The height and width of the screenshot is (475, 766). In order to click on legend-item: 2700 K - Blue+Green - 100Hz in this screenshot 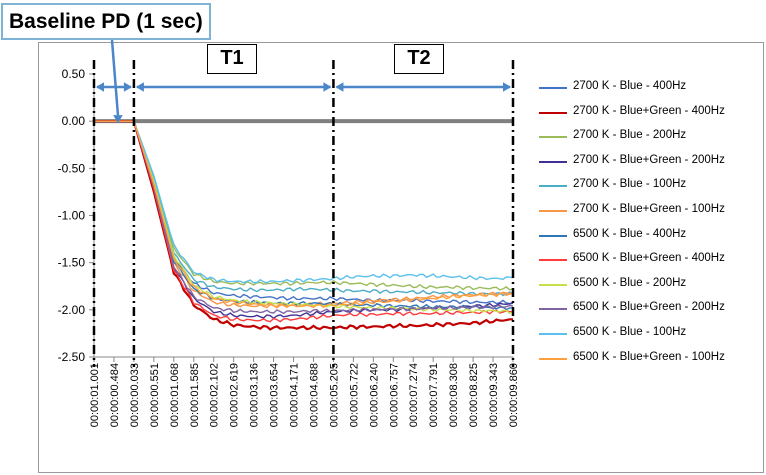, I will do `click(648, 213)`.